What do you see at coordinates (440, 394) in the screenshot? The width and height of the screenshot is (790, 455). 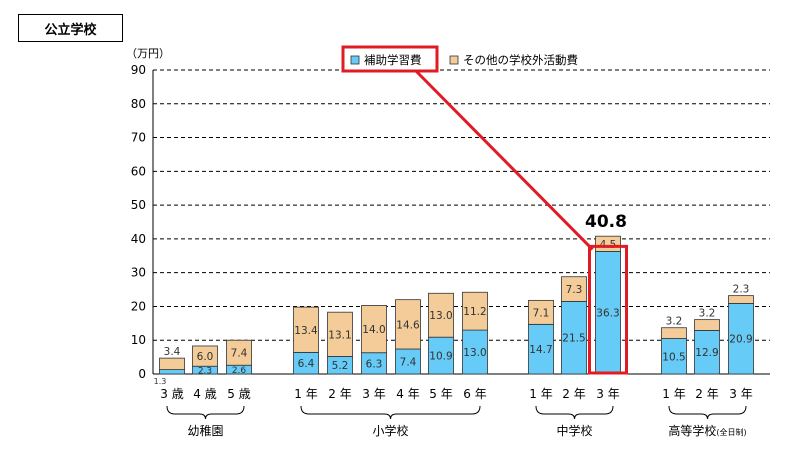 I see `x-tick-label: 5 年` at bounding box center [440, 394].